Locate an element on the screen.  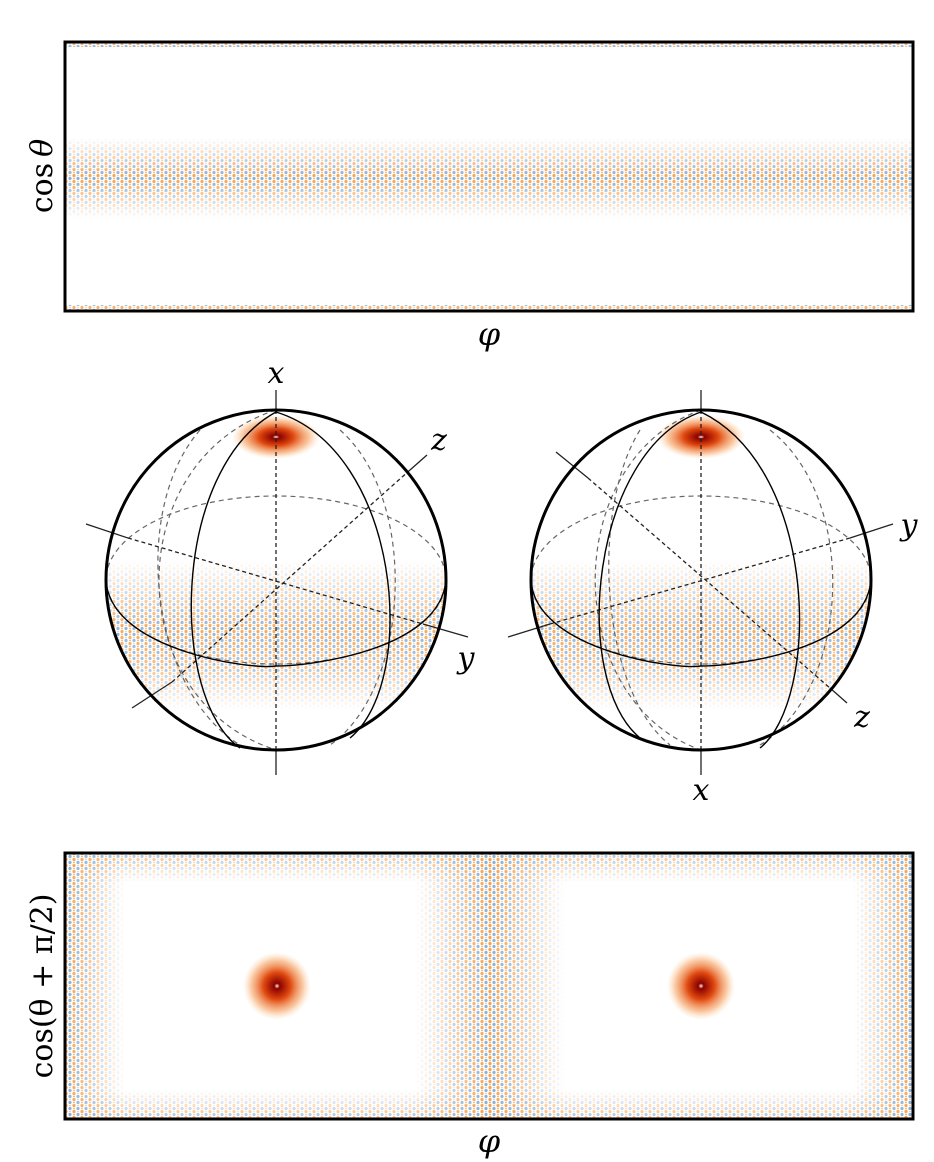
left-sphere-y-axis-left is located at coordinates (107, 531).